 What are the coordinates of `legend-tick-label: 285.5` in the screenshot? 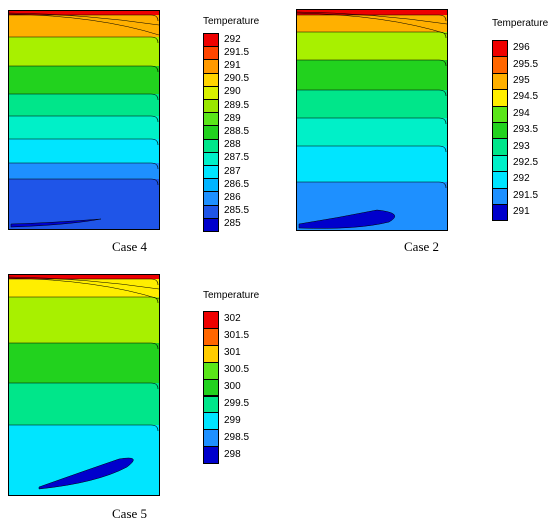 It's located at (237, 211).